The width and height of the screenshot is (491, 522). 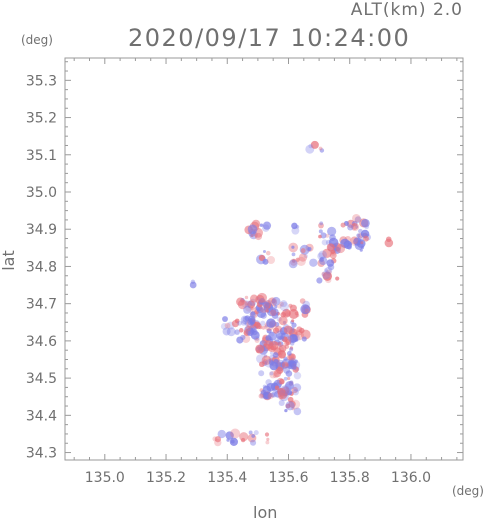 What do you see at coordinates (269, 38) in the screenshot?
I see `chart-title: 2020/09/17 10:24:00` at bounding box center [269, 38].